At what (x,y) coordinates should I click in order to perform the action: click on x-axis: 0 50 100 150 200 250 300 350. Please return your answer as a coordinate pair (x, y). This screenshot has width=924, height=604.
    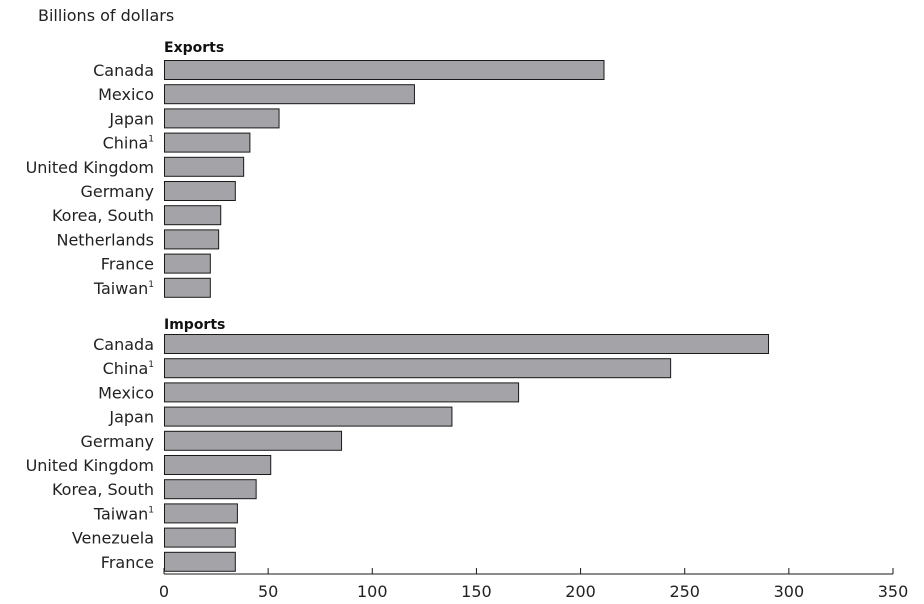
    Looking at the image, I should click on (533, 584).